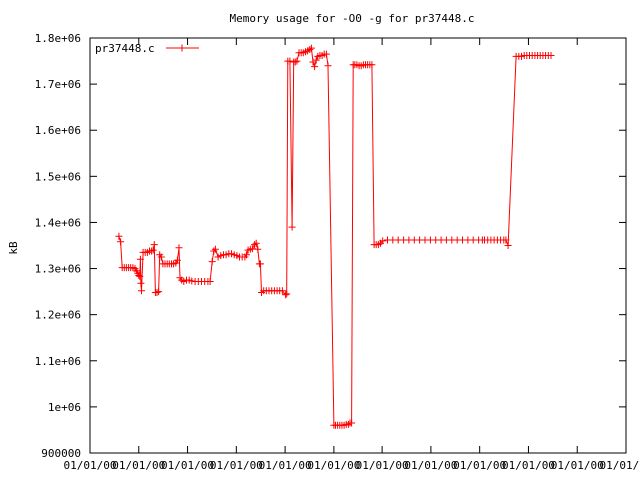 The height and width of the screenshot is (480, 640). What do you see at coordinates (61, 453) in the screenshot?
I see `y-tick-label: 900000` at bounding box center [61, 453].